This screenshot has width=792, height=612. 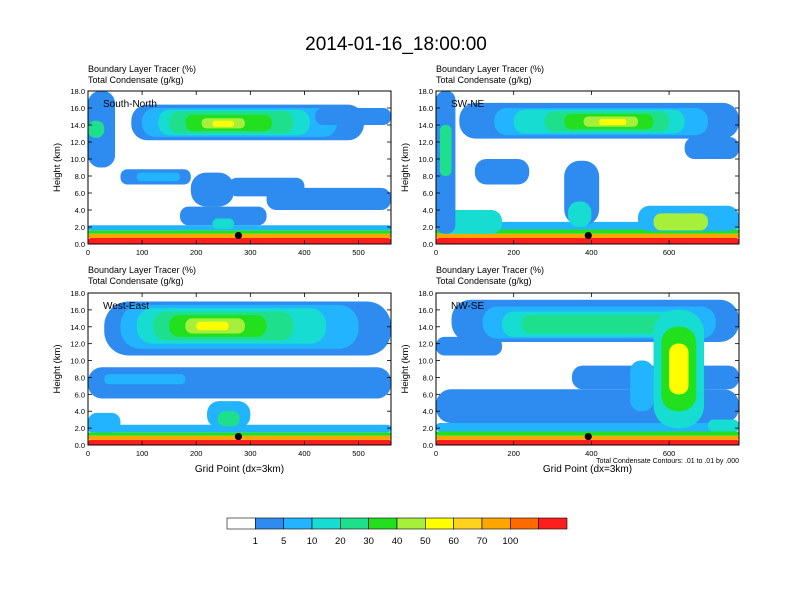 I want to click on colorbar-label: 1, so click(x=255, y=541).